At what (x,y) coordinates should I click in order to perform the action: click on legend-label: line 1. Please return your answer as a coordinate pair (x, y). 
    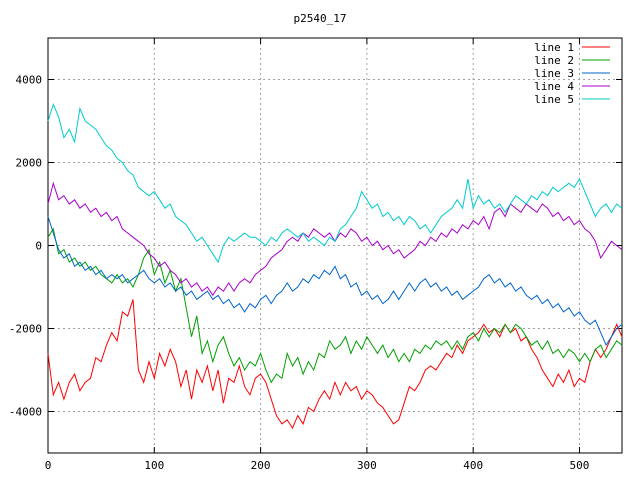
    Looking at the image, I should click on (554, 47).